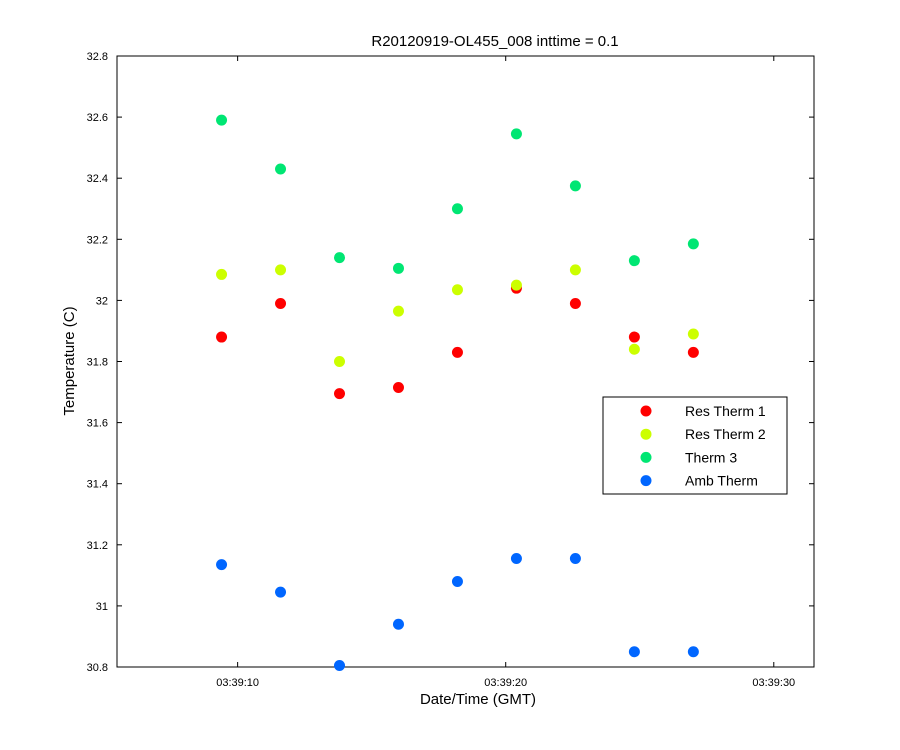 The image size is (900, 750). Describe the element at coordinates (494, 41) in the screenshot. I see `chart-title: R20120919-OL455_008 inttime = 0.1` at that location.